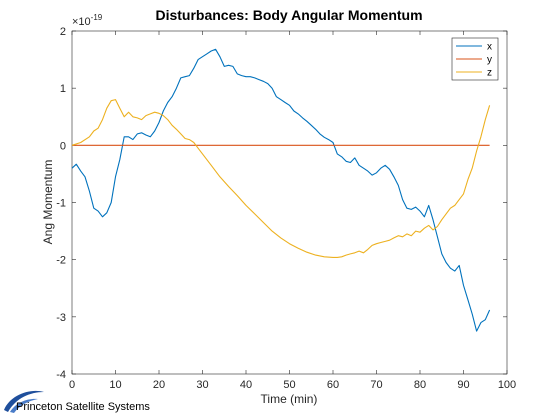 The width and height of the screenshot is (560, 420). What do you see at coordinates (115, 385) in the screenshot?
I see `x-tick-label: 10` at bounding box center [115, 385].